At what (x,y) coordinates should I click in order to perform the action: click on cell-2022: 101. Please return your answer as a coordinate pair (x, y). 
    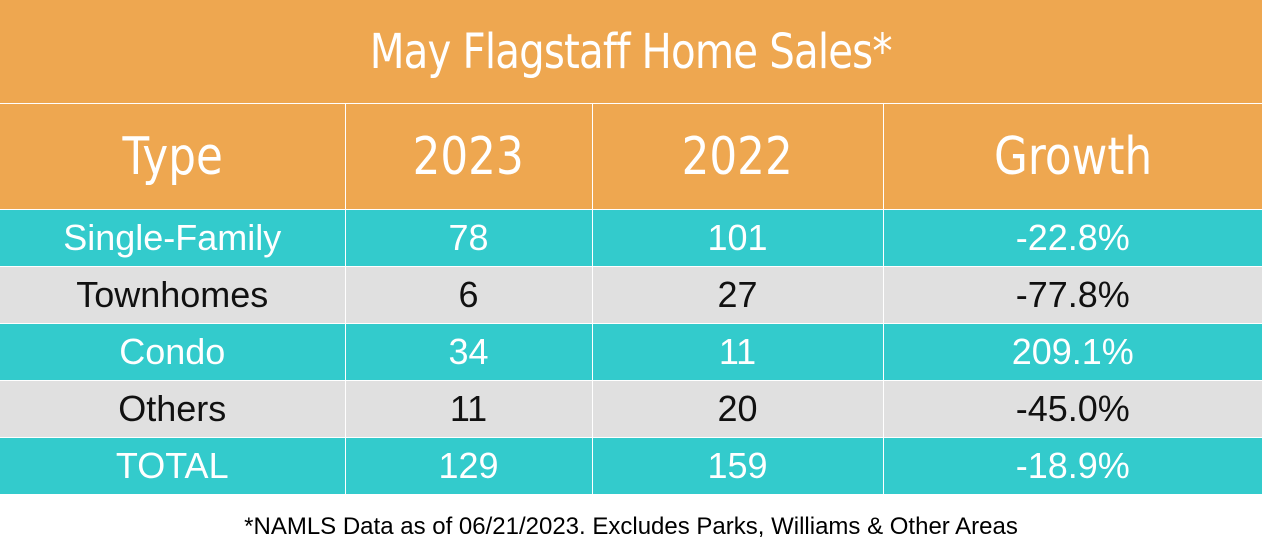
    Looking at the image, I should click on (737, 238).